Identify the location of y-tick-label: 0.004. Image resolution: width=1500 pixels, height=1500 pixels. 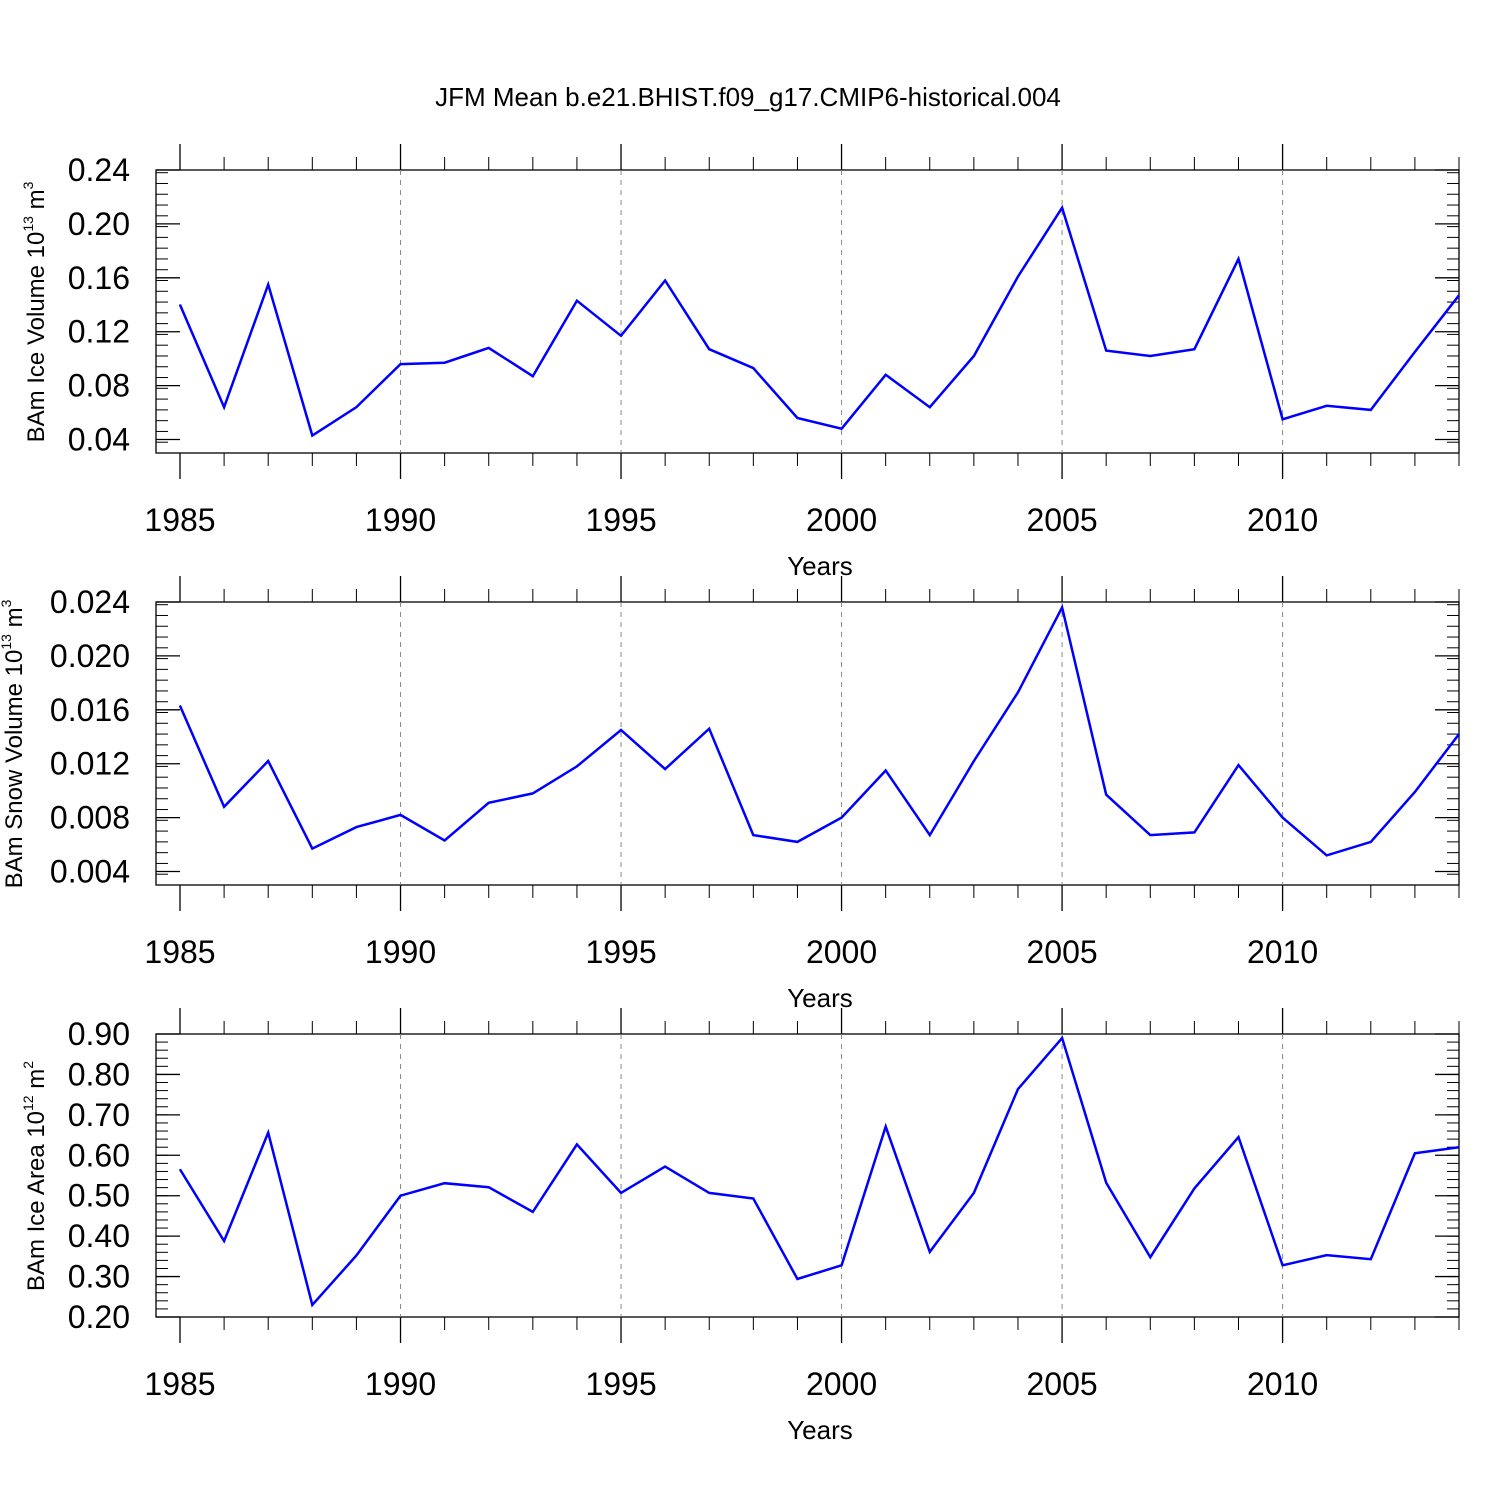
(90, 872).